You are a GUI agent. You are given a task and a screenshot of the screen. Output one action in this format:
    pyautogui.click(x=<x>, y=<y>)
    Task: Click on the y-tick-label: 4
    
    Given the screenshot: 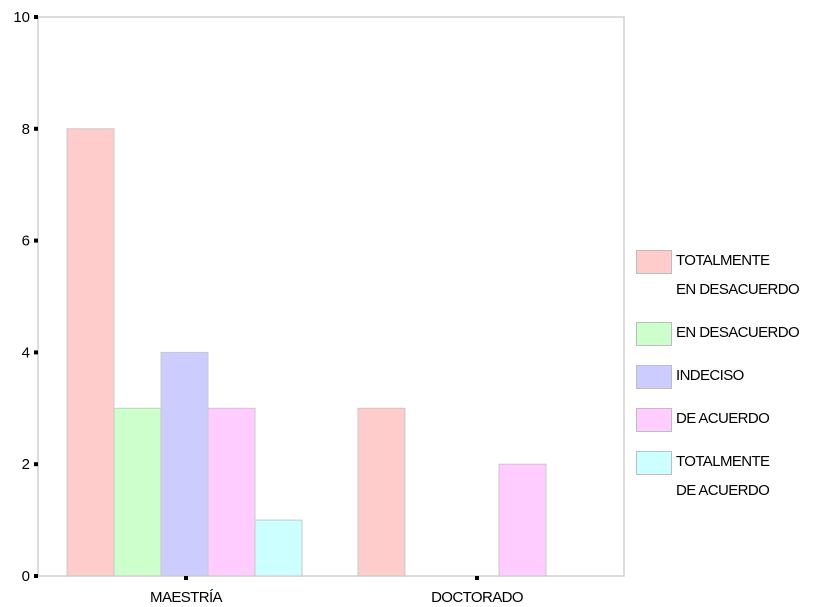 What is the action you would take?
    pyautogui.click(x=26, y=352)
    